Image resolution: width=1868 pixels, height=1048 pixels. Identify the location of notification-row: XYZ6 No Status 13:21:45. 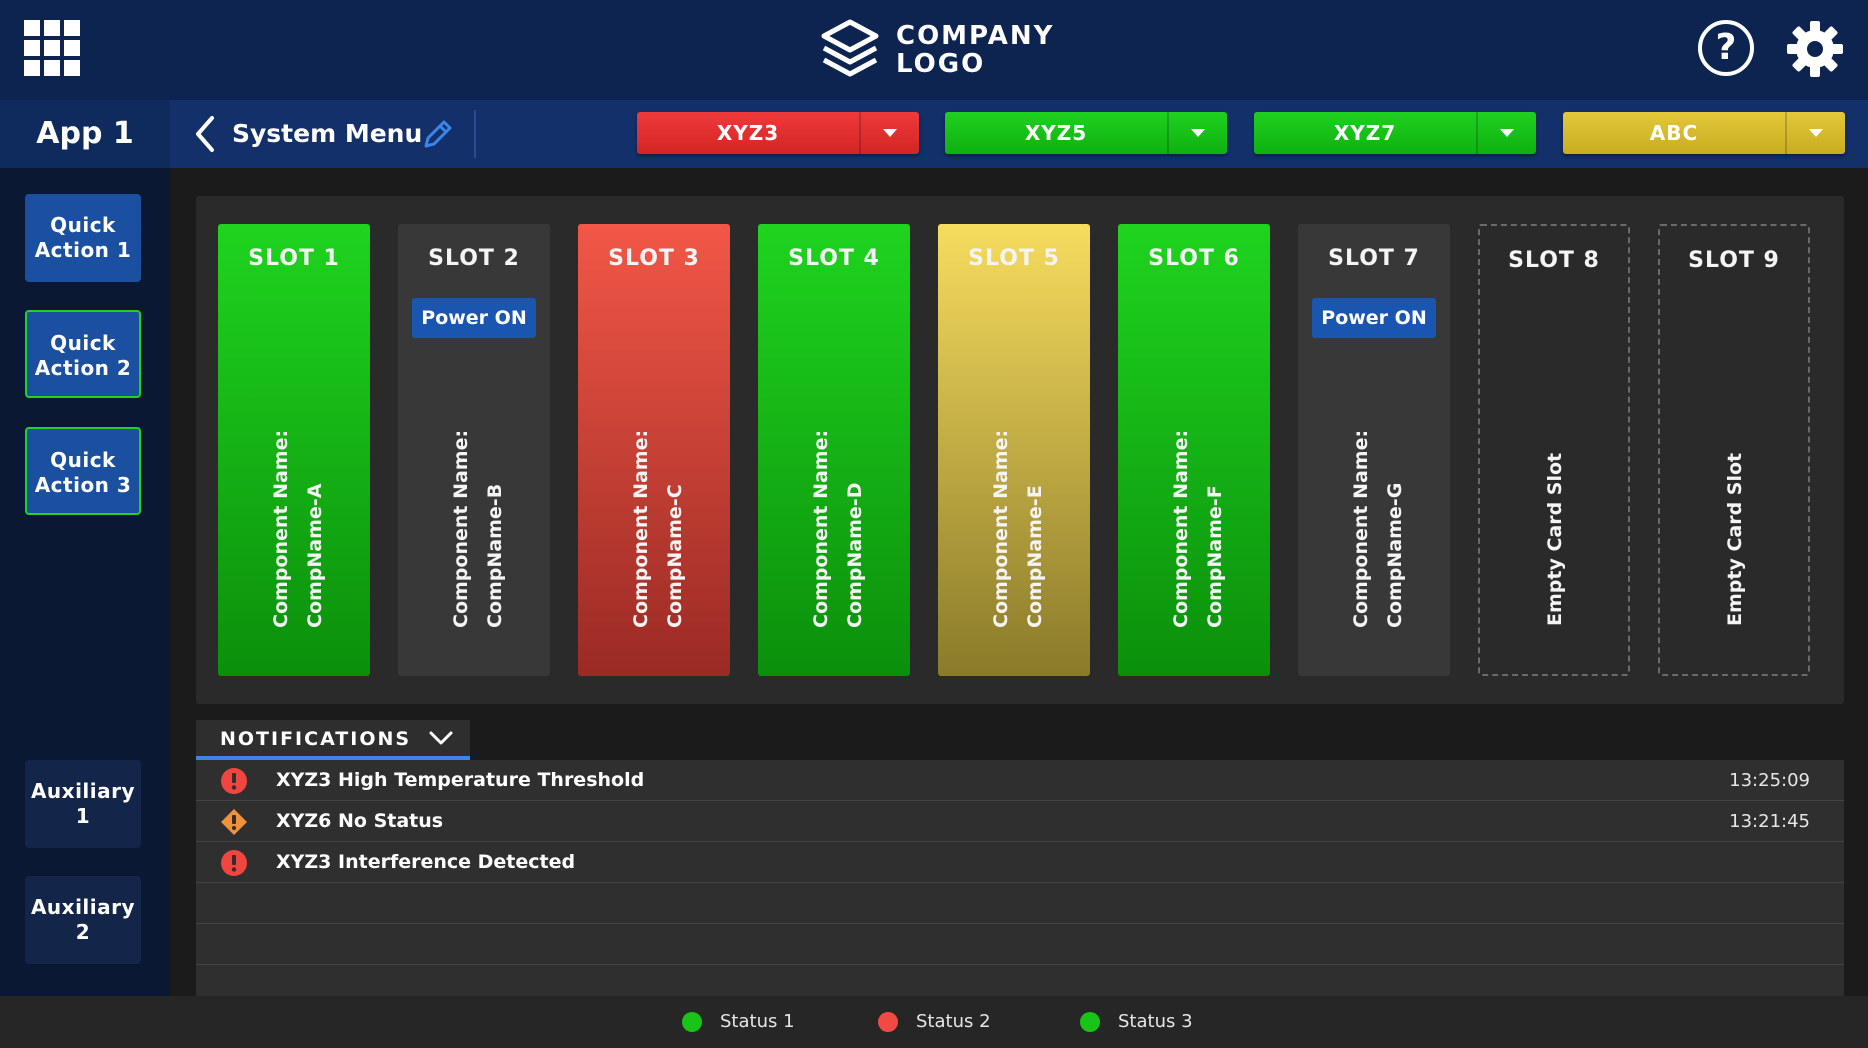
(1020, 821).